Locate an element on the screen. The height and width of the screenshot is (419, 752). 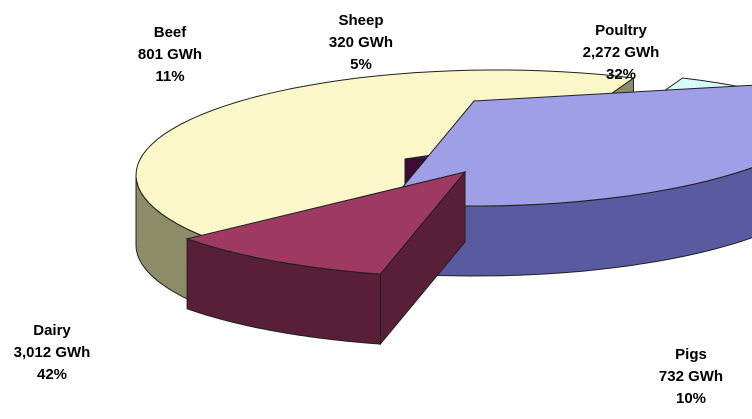
label-dairy-name: Dairy is located at coordinates (52, 330).